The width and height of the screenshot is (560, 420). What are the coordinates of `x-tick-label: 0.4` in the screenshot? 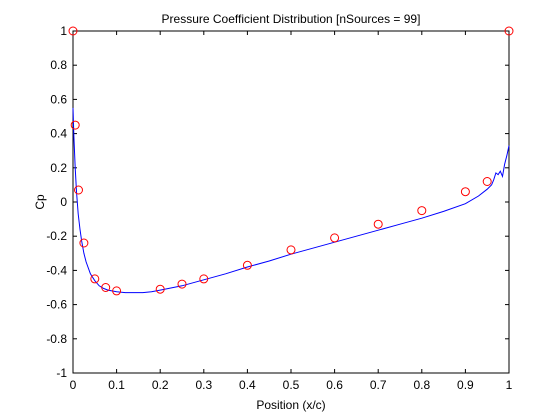 It's located at (247, 385).